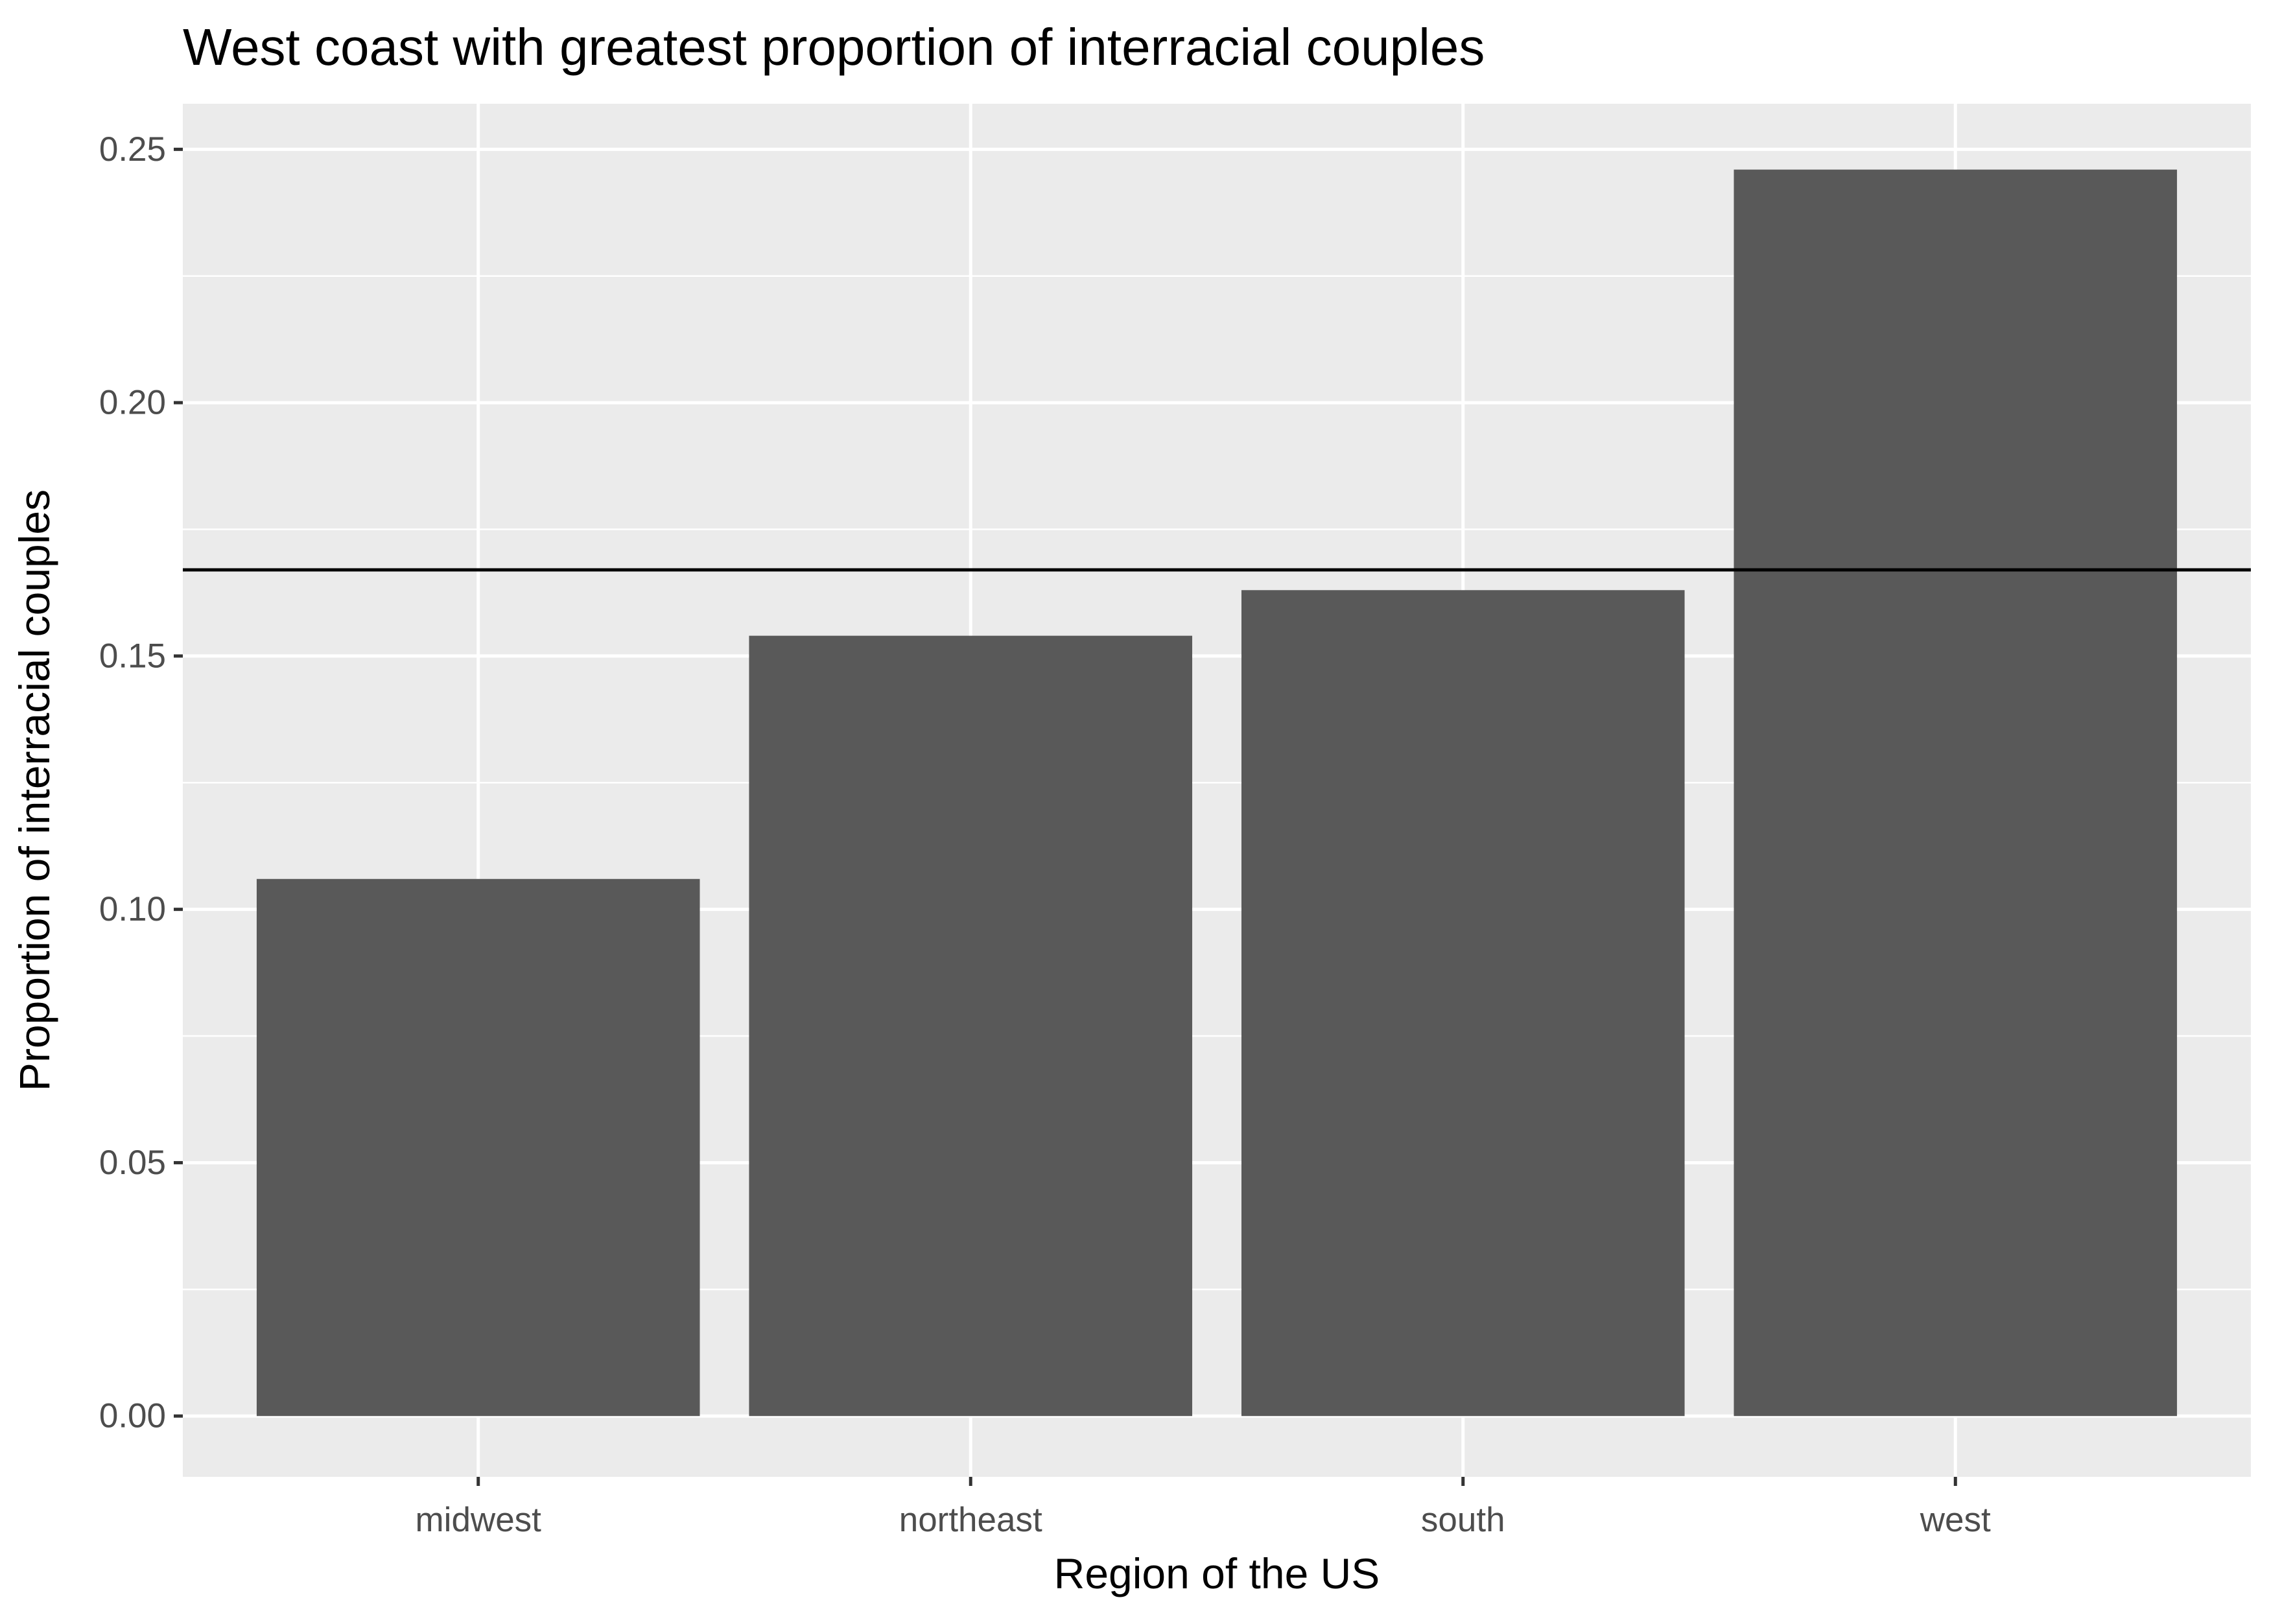 This screenshot has width=2269, height=1624. Describe the element at coordinates (1463, 1003) in the screenshot. I see `bar-south` at that location.